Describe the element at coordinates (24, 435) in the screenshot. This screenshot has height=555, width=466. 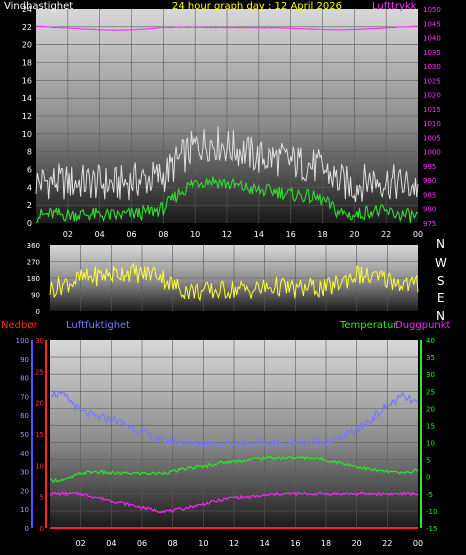
I see `humidity-y-tick-50: 50` at that location.